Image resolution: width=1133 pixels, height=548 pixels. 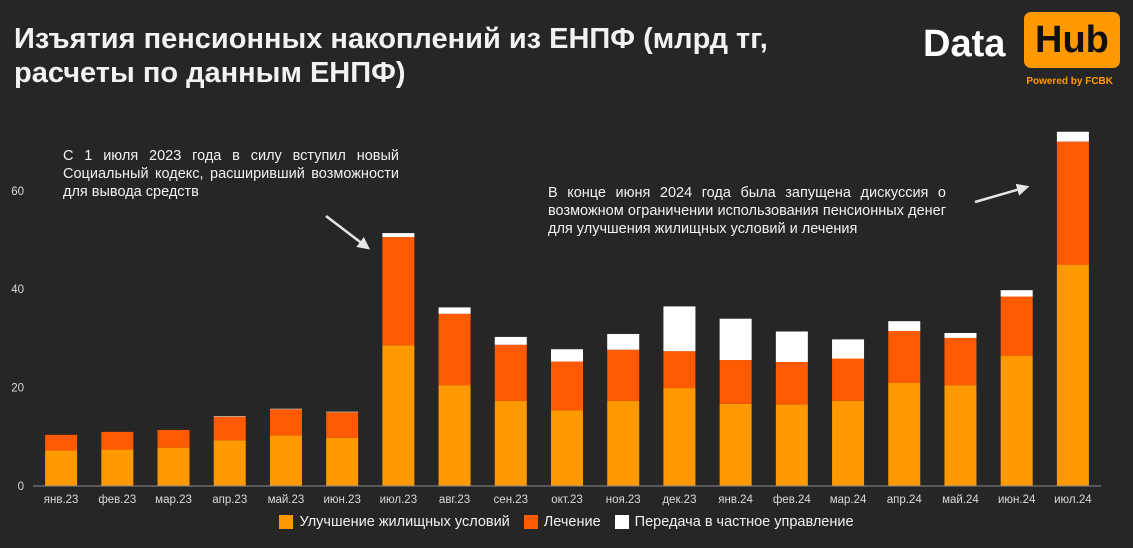 What do you see at coordinates (567, 355) in the screenshot?
I see `bar-private-management-окт.23` at bounding box center [567, 355].